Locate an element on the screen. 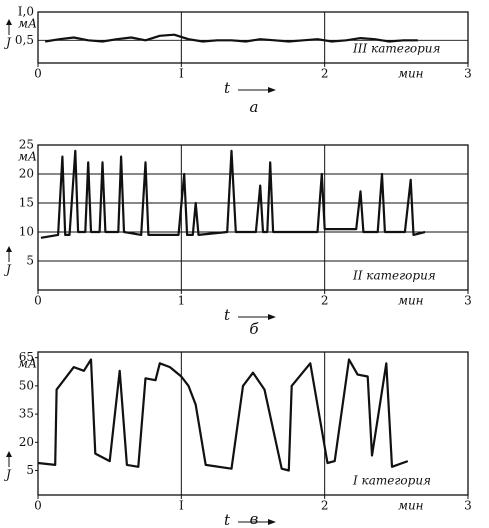 This screenshot has height=528, width=489. y-tick-label: 35 is located at coordinates (26, 414).